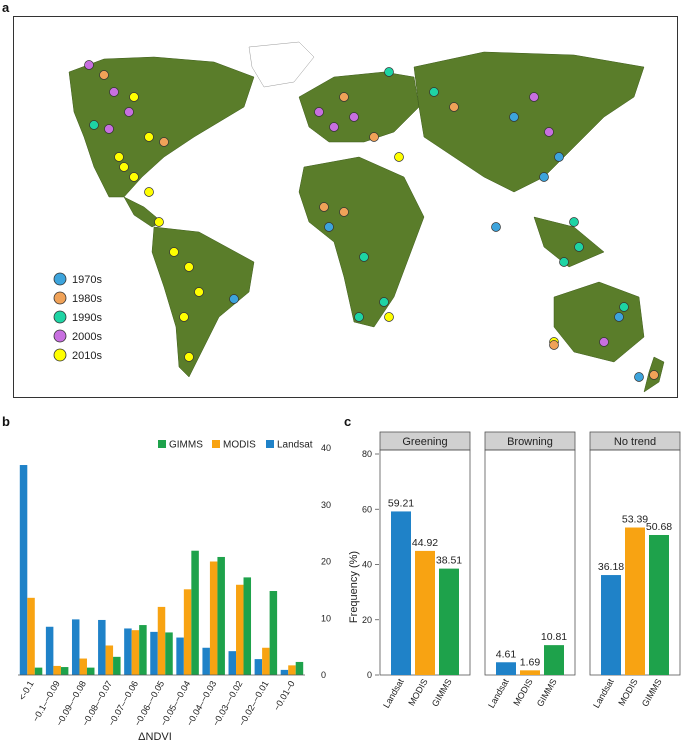 The image size is (685, 746). I want to click on legend-swatch-MODIS, so click(216, 444).